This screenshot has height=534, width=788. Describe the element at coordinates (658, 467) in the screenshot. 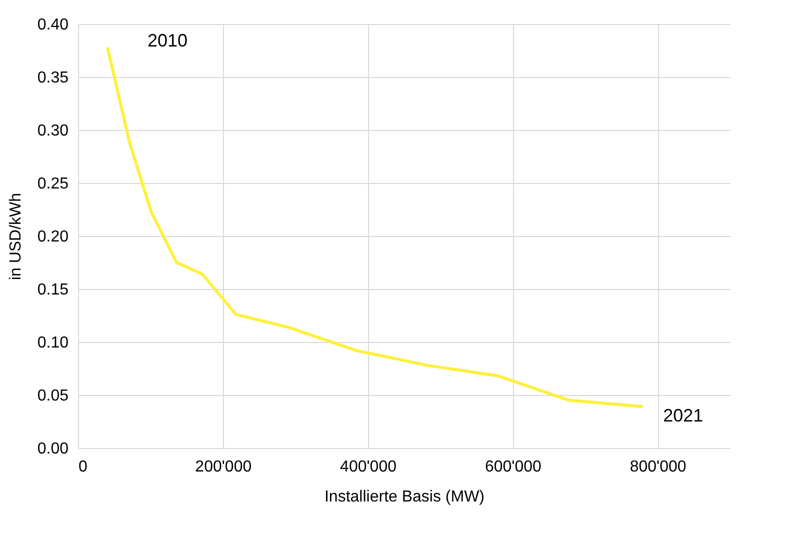

I see `x-tick-label: 800'000` at that location.